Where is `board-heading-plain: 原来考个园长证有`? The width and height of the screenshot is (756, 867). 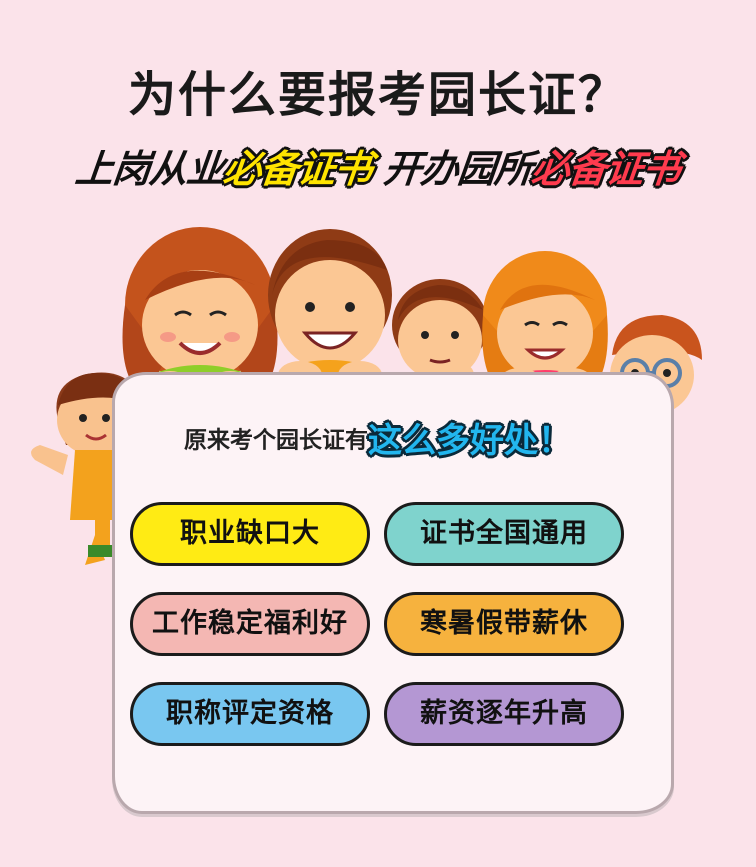 board-heading-plain: 原来考个园长证有 is located at coordinates (276, 440).